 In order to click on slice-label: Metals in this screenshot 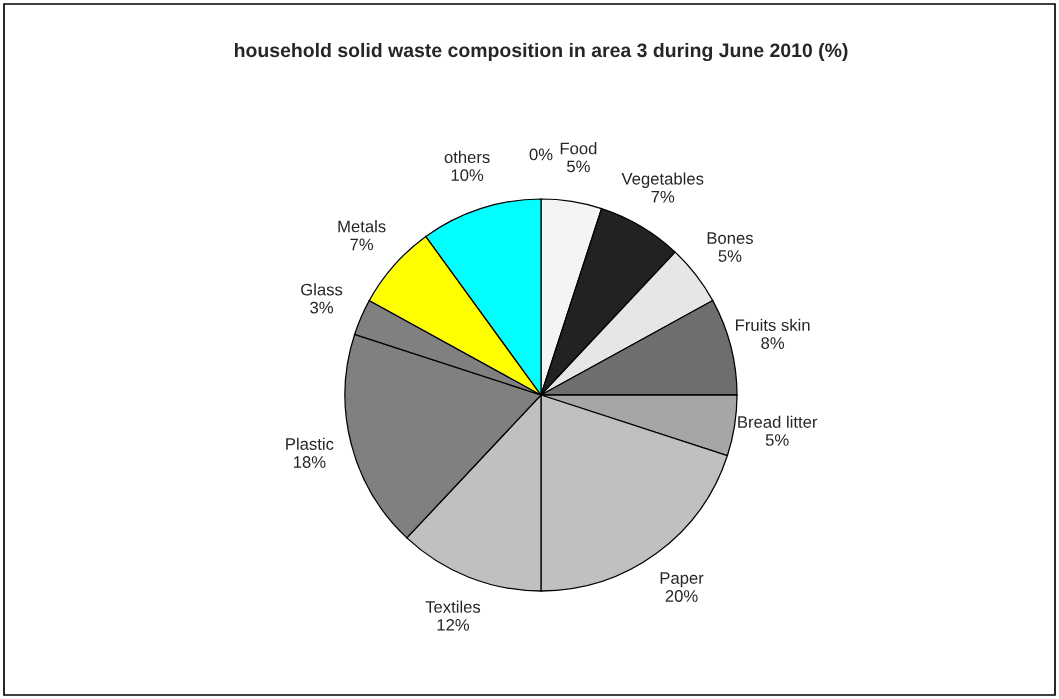, I will do `click(362, 226)`.